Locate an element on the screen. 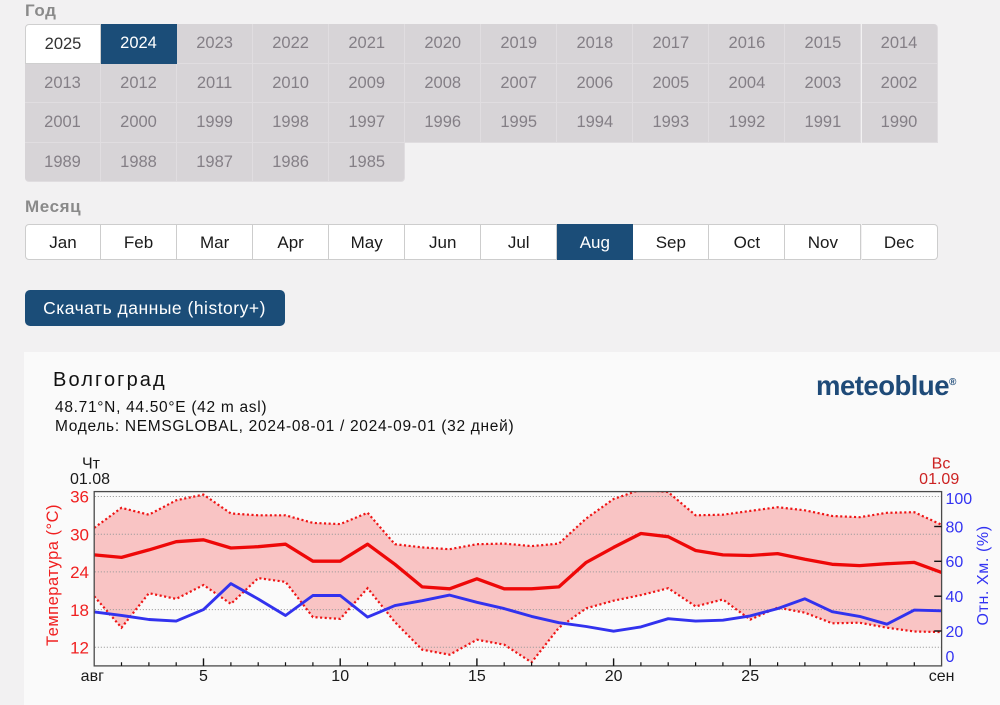  svg-text: 01.08 is located at coordinates (90, 479).